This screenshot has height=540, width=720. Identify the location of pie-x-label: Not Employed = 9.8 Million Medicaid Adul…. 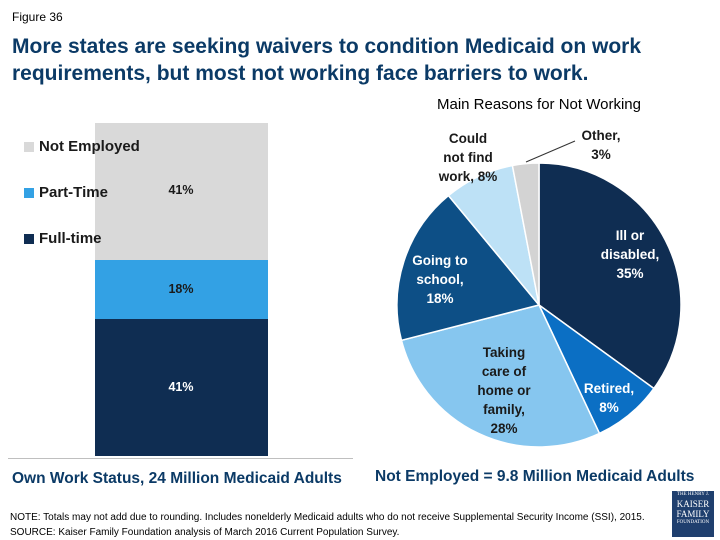
(535, 476).